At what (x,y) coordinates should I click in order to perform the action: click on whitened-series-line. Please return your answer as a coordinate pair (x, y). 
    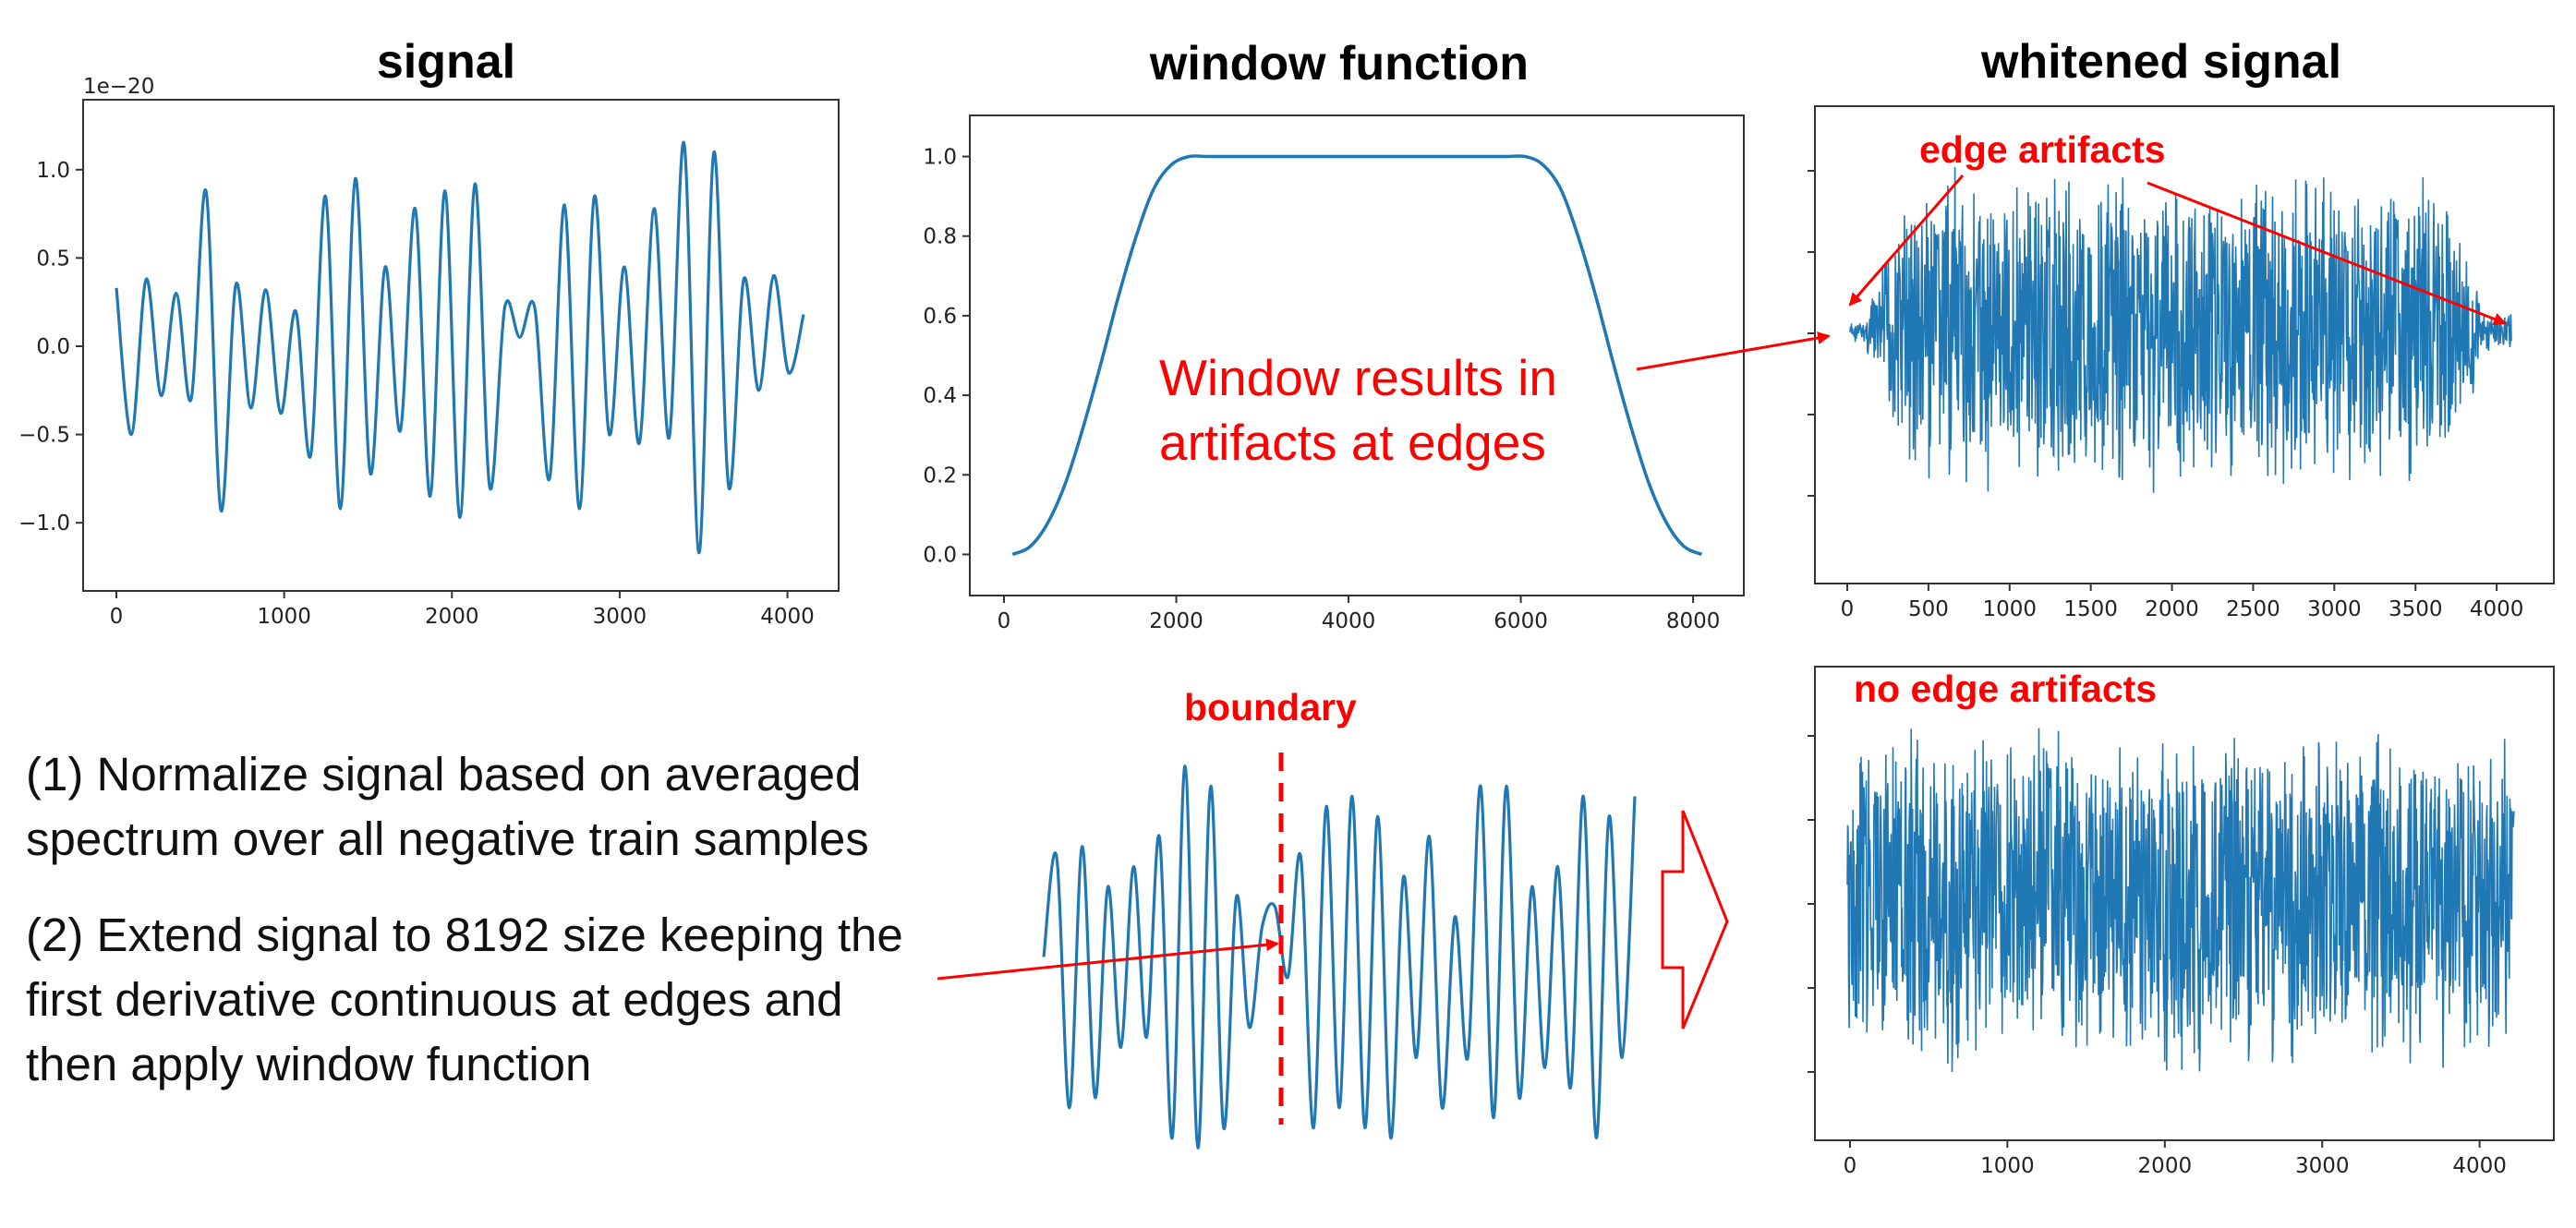
    Looking at the image, I should click on (2180, 330).